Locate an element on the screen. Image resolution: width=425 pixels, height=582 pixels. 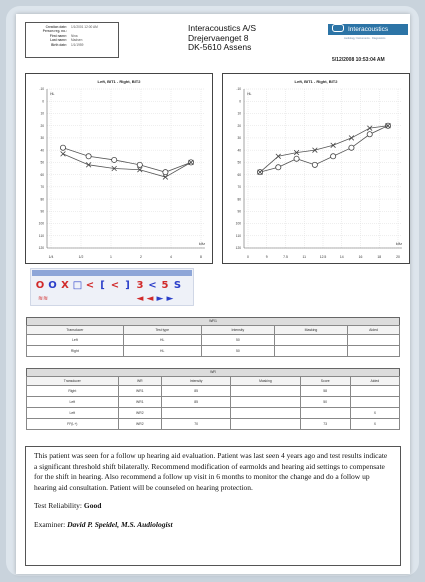
legend-symbol: ◄ is located at coordinates (150, 299).